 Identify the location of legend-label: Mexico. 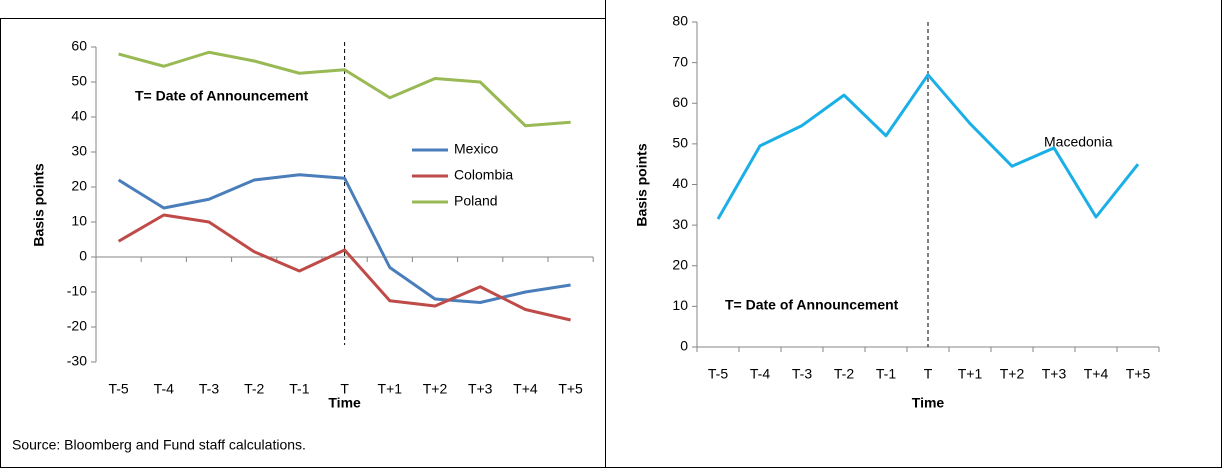
(476, 149).